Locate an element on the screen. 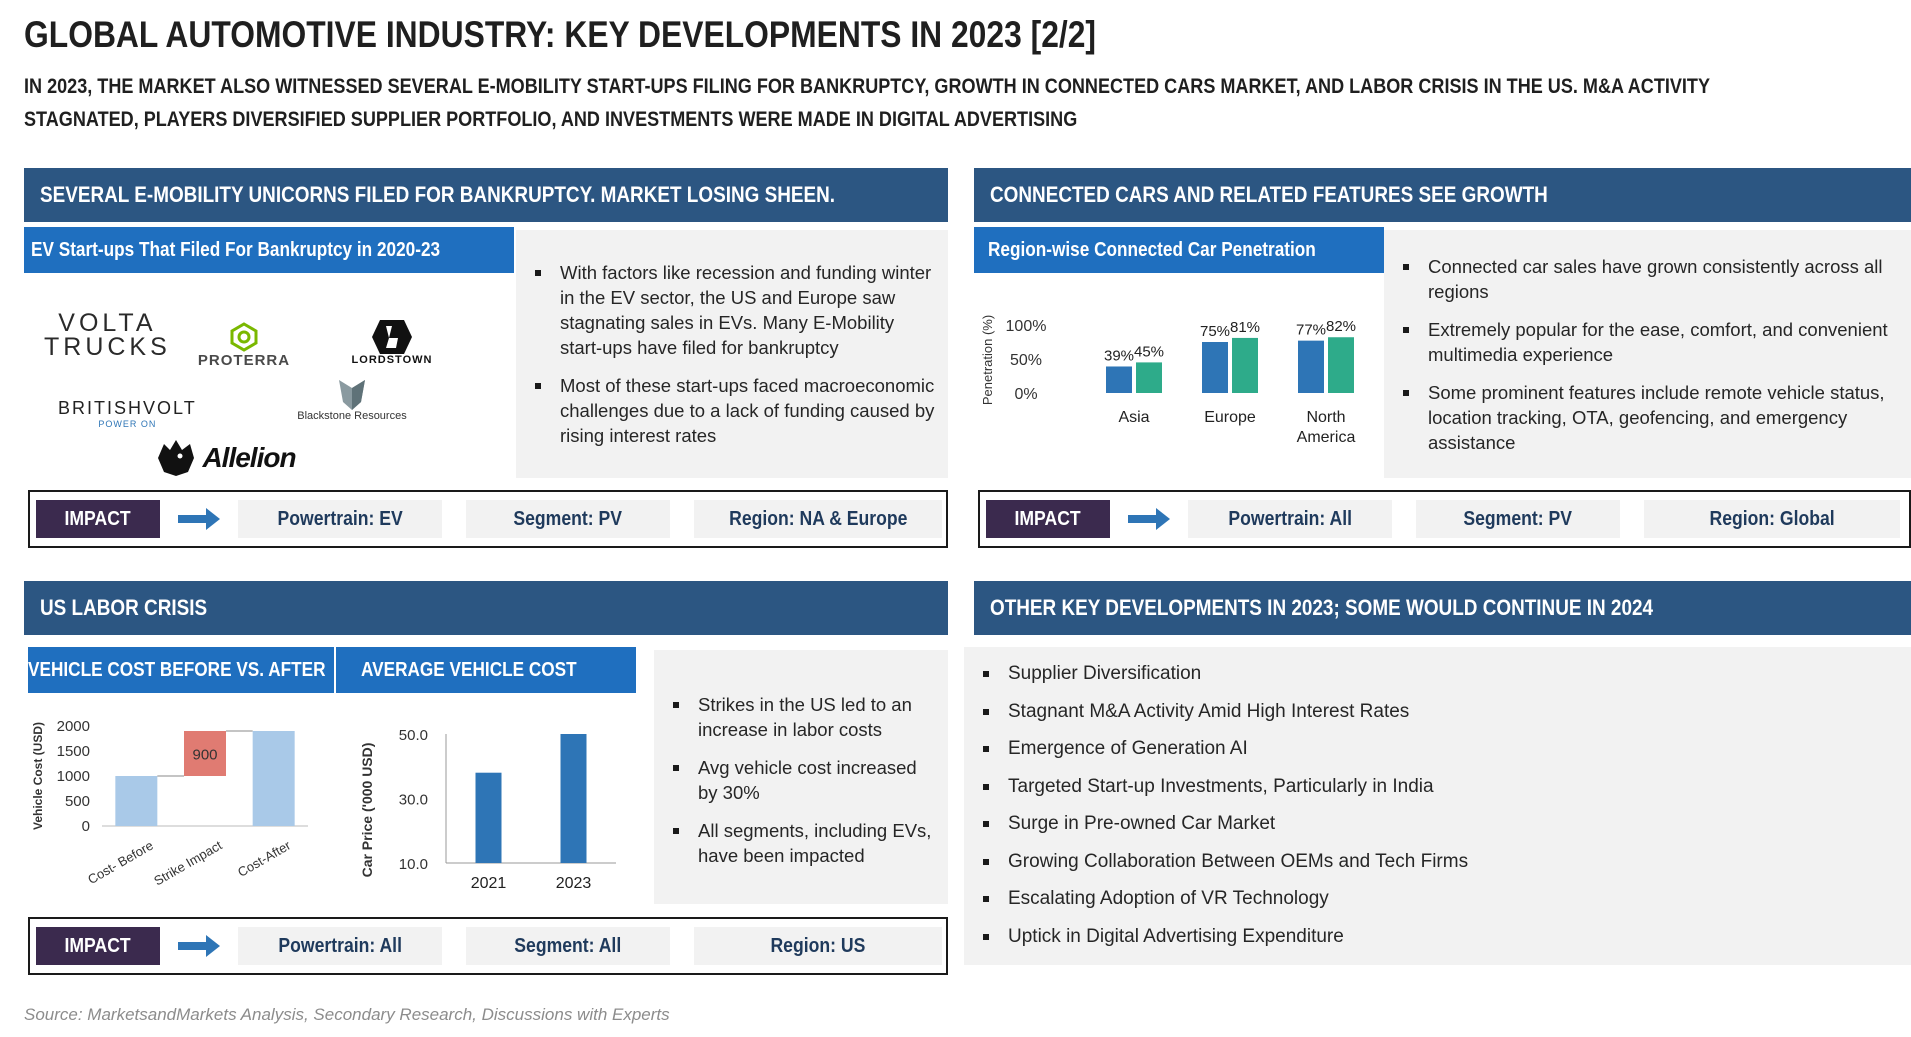 Image resolution: width=1911 pixels, height=1037 pixels. data-label: 900 is located at coordinates (204, 755).